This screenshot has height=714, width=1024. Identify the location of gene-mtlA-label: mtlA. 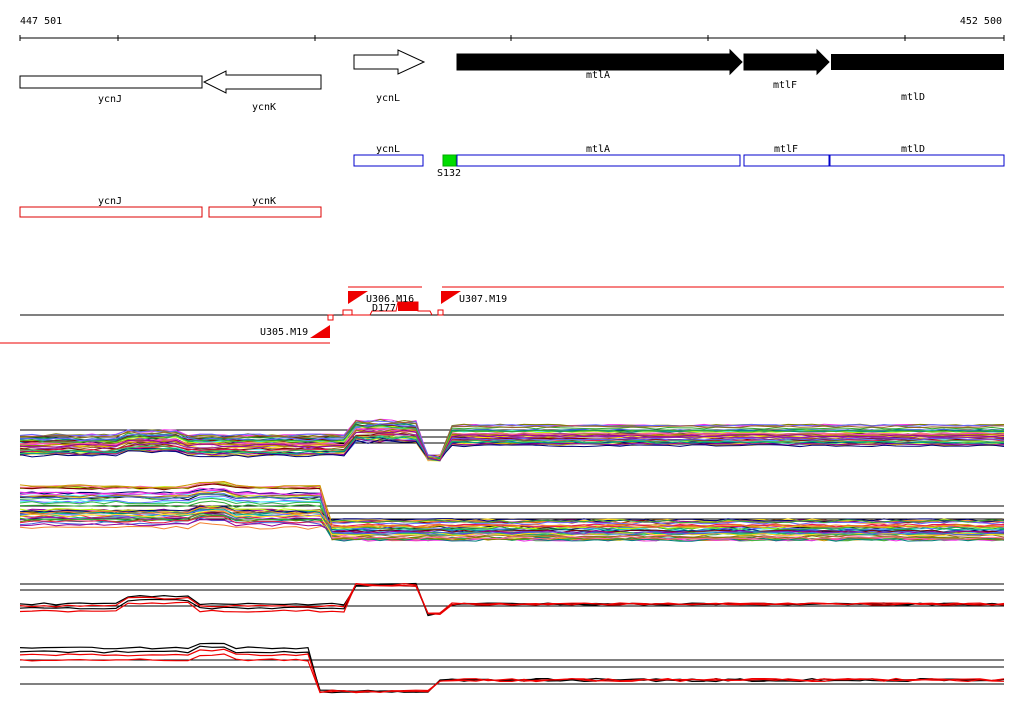
(598, 75).